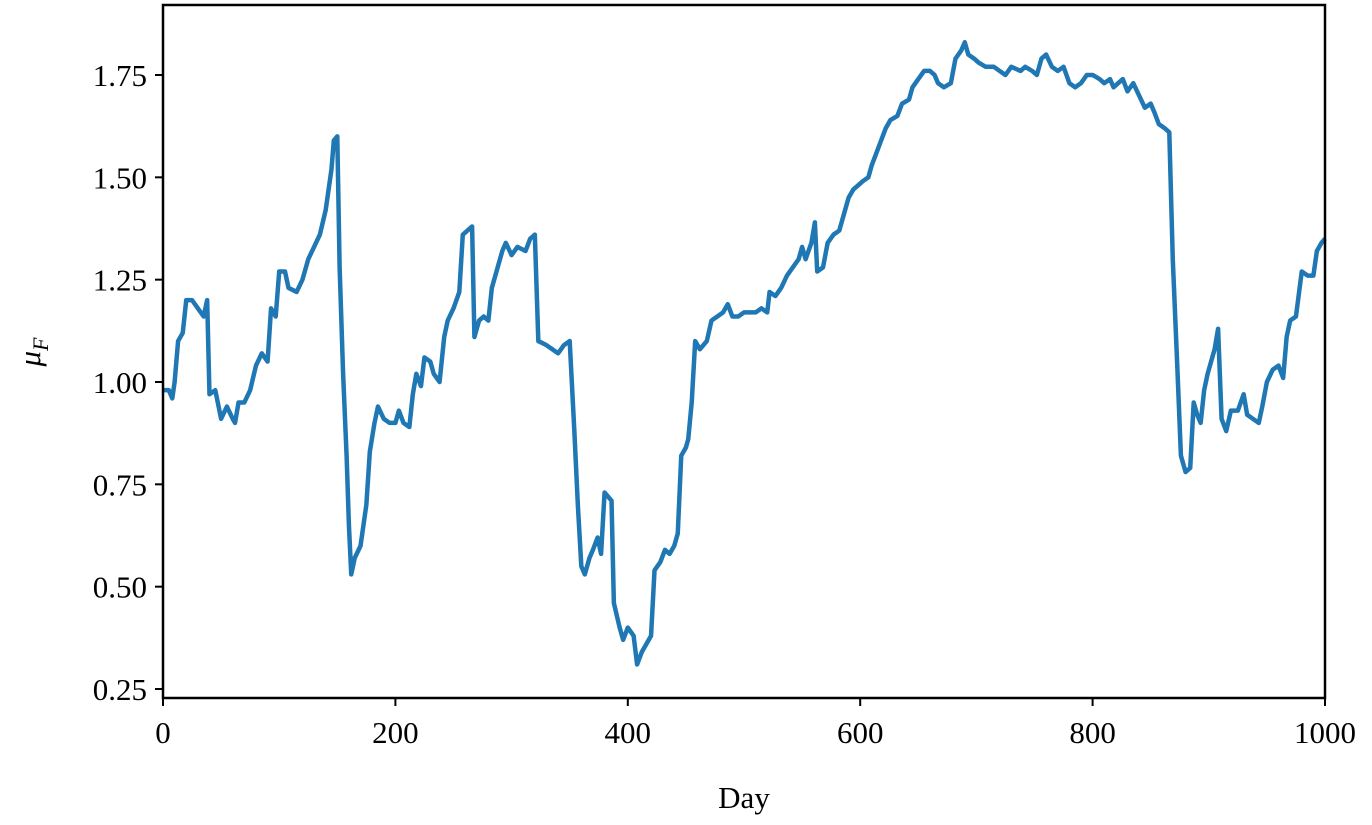  Describe the element at coordinates (120, 484) in the screenshot. I see `y-tick-label: 0.75` at that location.